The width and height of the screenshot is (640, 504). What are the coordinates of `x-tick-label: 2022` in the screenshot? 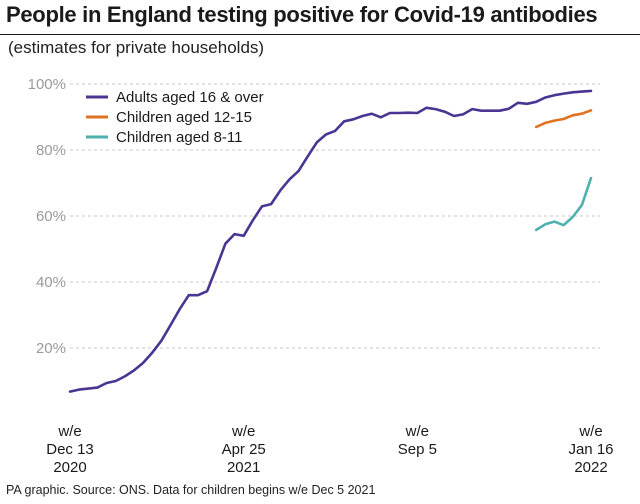 It's located at (590, 467).